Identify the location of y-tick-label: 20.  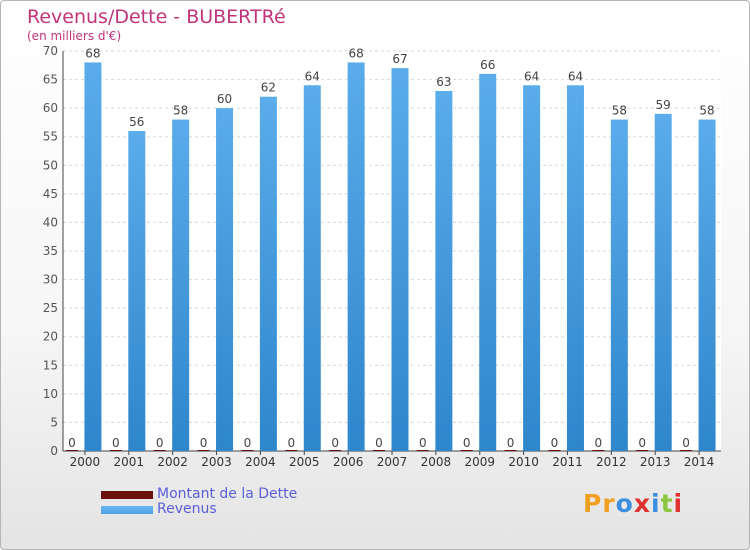
(50, 337).